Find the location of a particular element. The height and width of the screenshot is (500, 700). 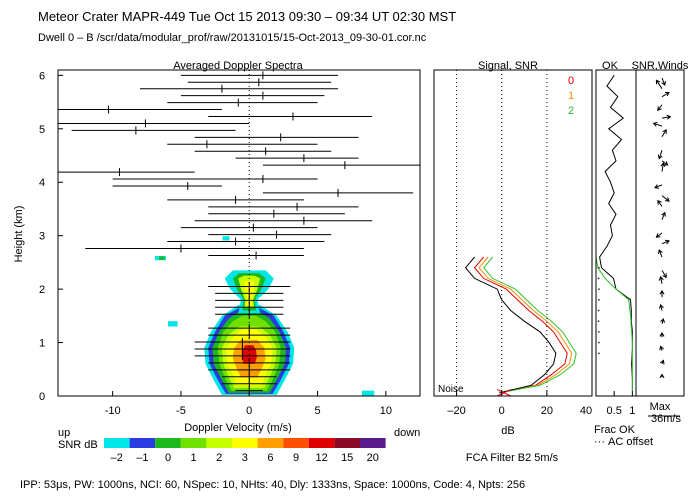

y-tick-label: 3 is located at coordinates (42, 237).